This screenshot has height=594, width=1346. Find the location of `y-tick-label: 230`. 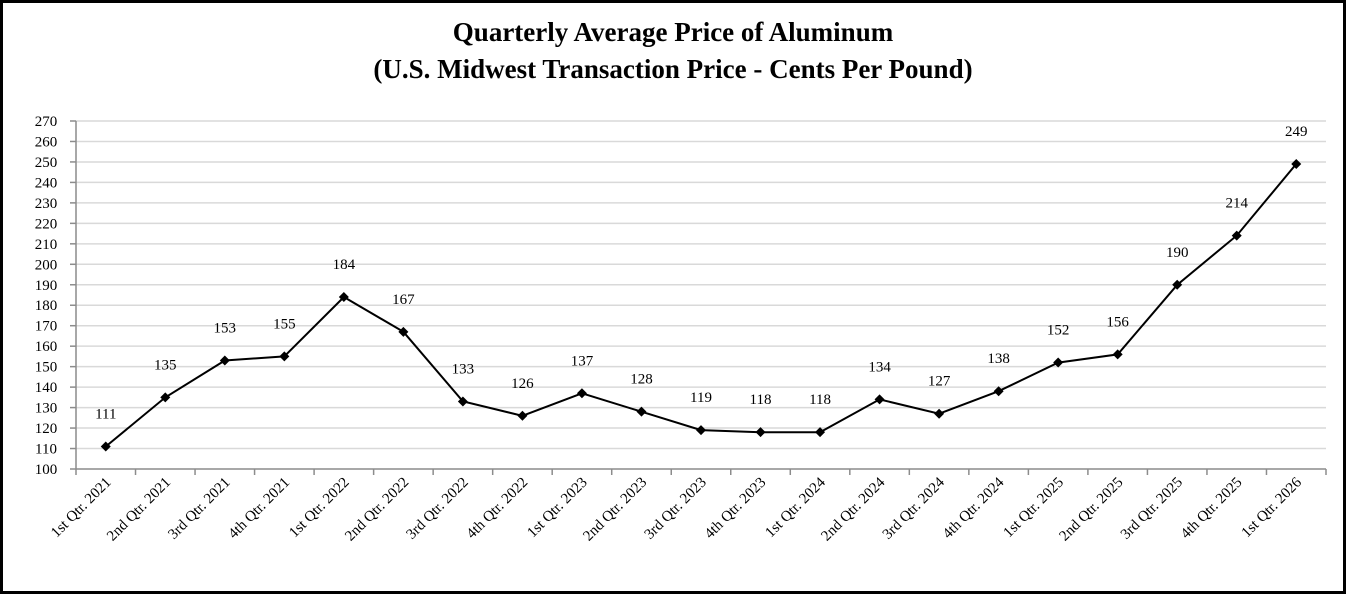

y-tick-label: 230 is located at coordinates (46, 204).